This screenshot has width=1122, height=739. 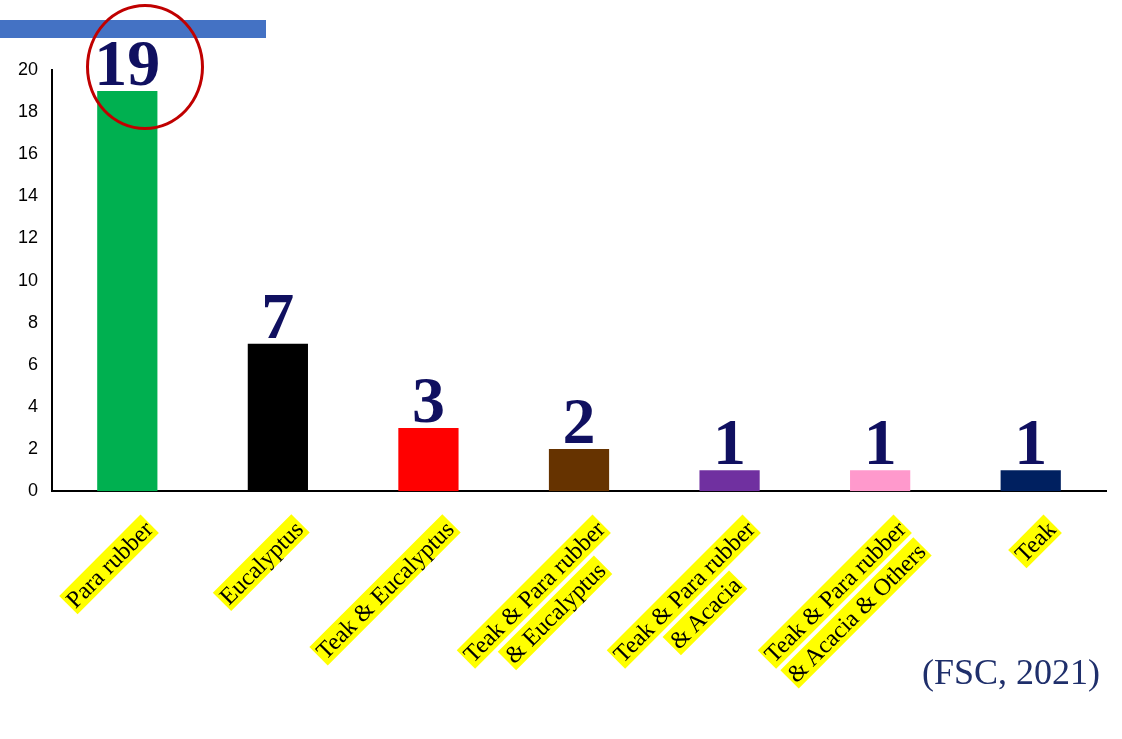 I want to click on y-tick-label: 20, so click(x=28, y=68).